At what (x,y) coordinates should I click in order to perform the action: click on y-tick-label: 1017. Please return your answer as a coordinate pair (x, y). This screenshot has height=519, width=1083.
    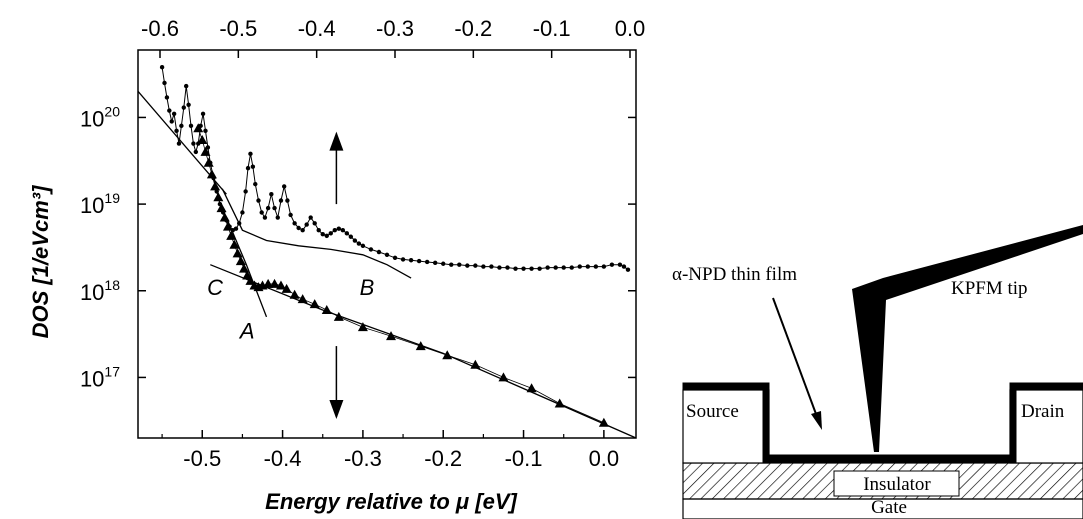
    Looking at the image, I should click on (100, 377).